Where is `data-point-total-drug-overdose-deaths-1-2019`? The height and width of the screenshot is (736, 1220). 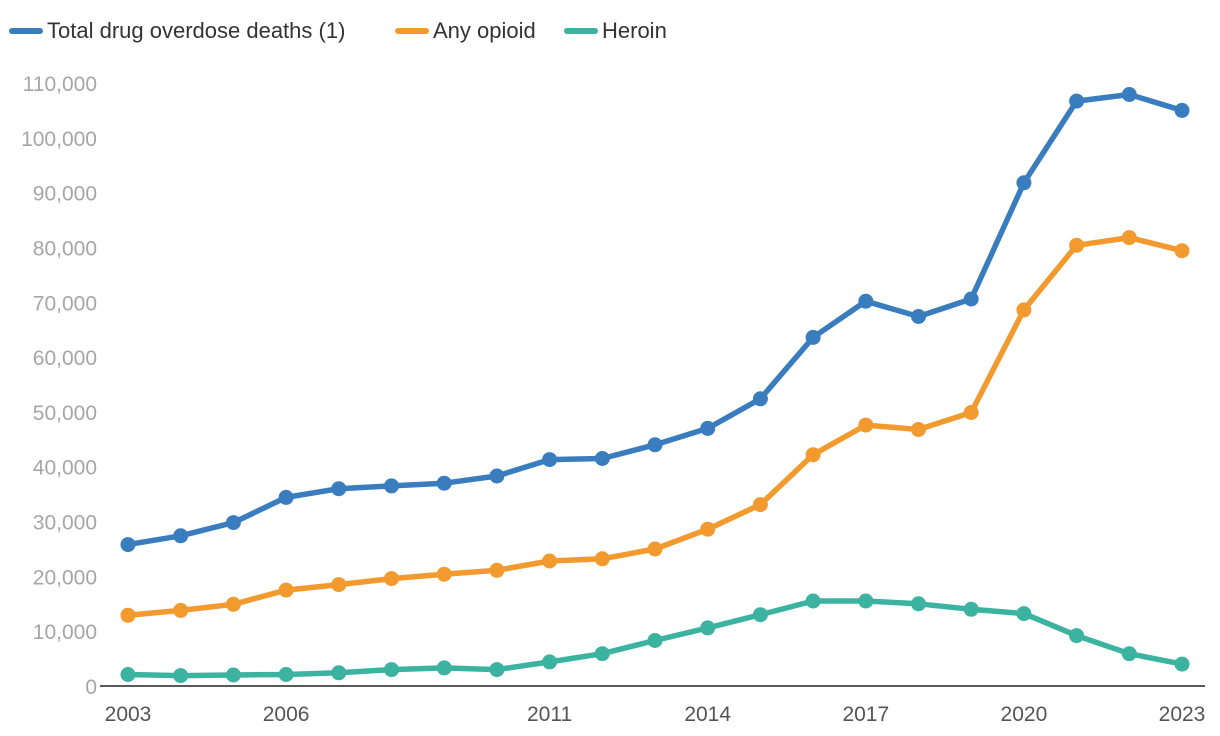
data-point-total-drug-overdose-deaths-1-2019 is located at coordinates (971, 299).